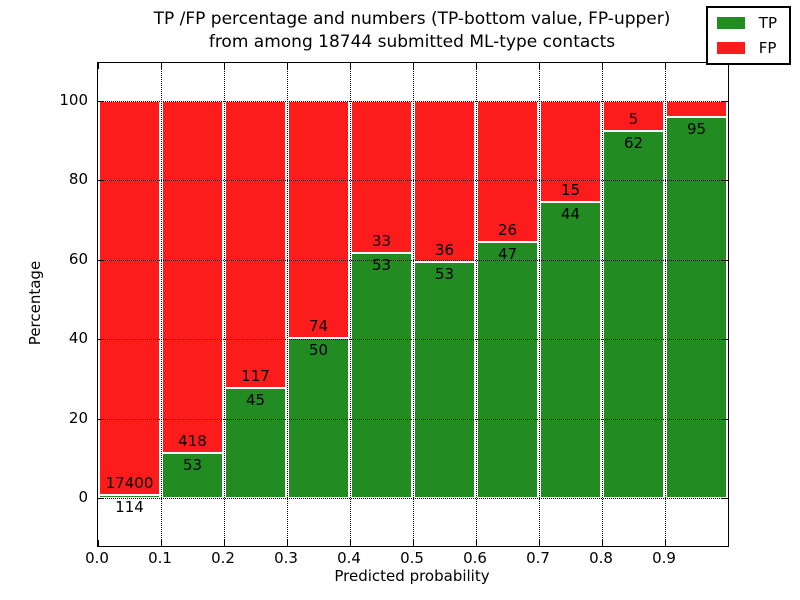 The height and width of the screenshot is (600, 800). Describe the element at coordinates (767, 23) in the screenshot. I see `legend-label-tp: TP` at that location.